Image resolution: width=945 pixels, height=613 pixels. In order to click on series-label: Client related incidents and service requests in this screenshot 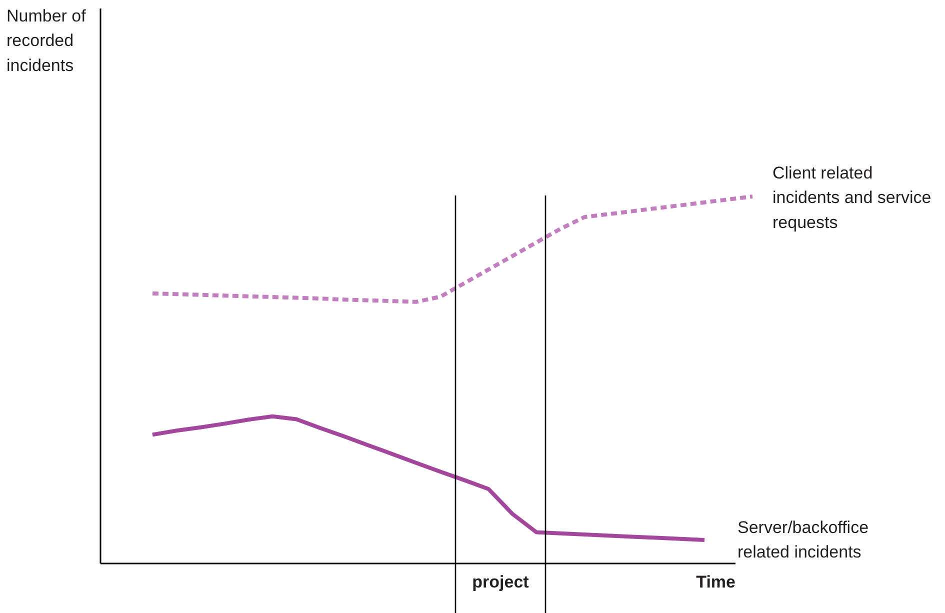, I will do `click(852, 198)`.